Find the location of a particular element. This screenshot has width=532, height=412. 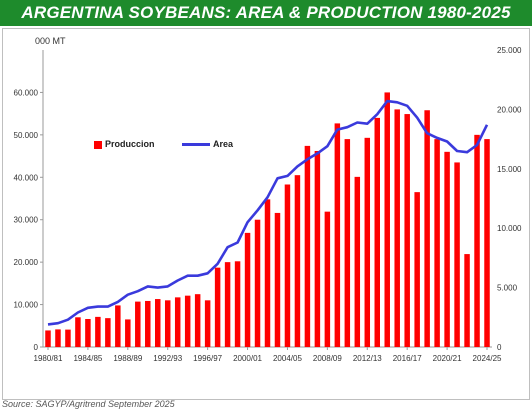

right-axis-tick-label: 15.000 is located at coordinates (509, 169).